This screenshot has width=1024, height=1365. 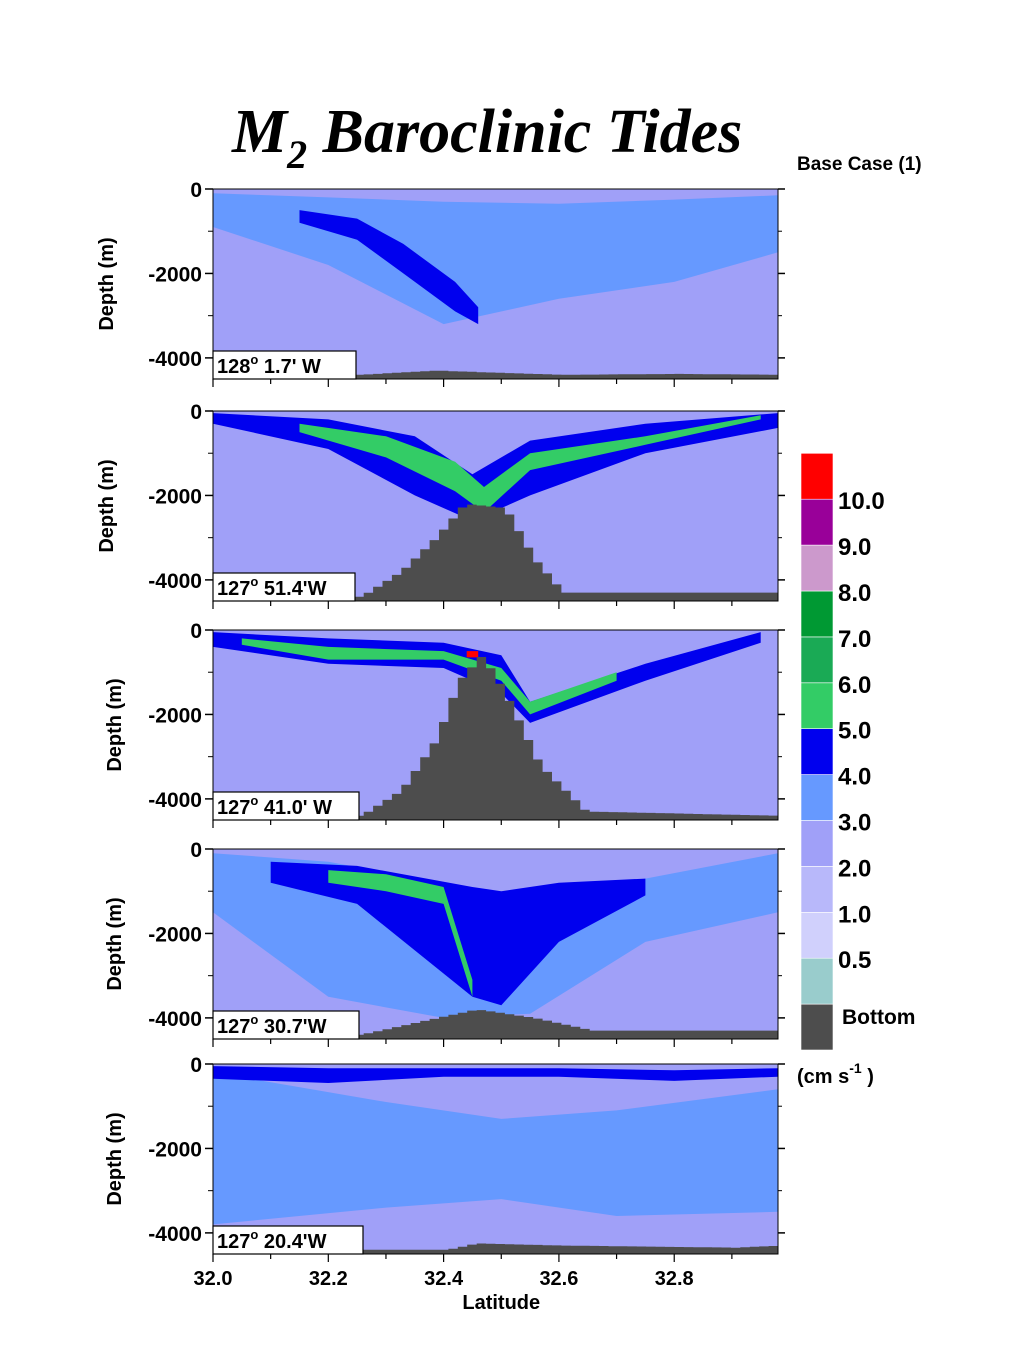 What do you see at coordinates (854, 823) in the screenshot?
I see `colorbar-tick-label: 3.0` at bounding box center [854, 823].